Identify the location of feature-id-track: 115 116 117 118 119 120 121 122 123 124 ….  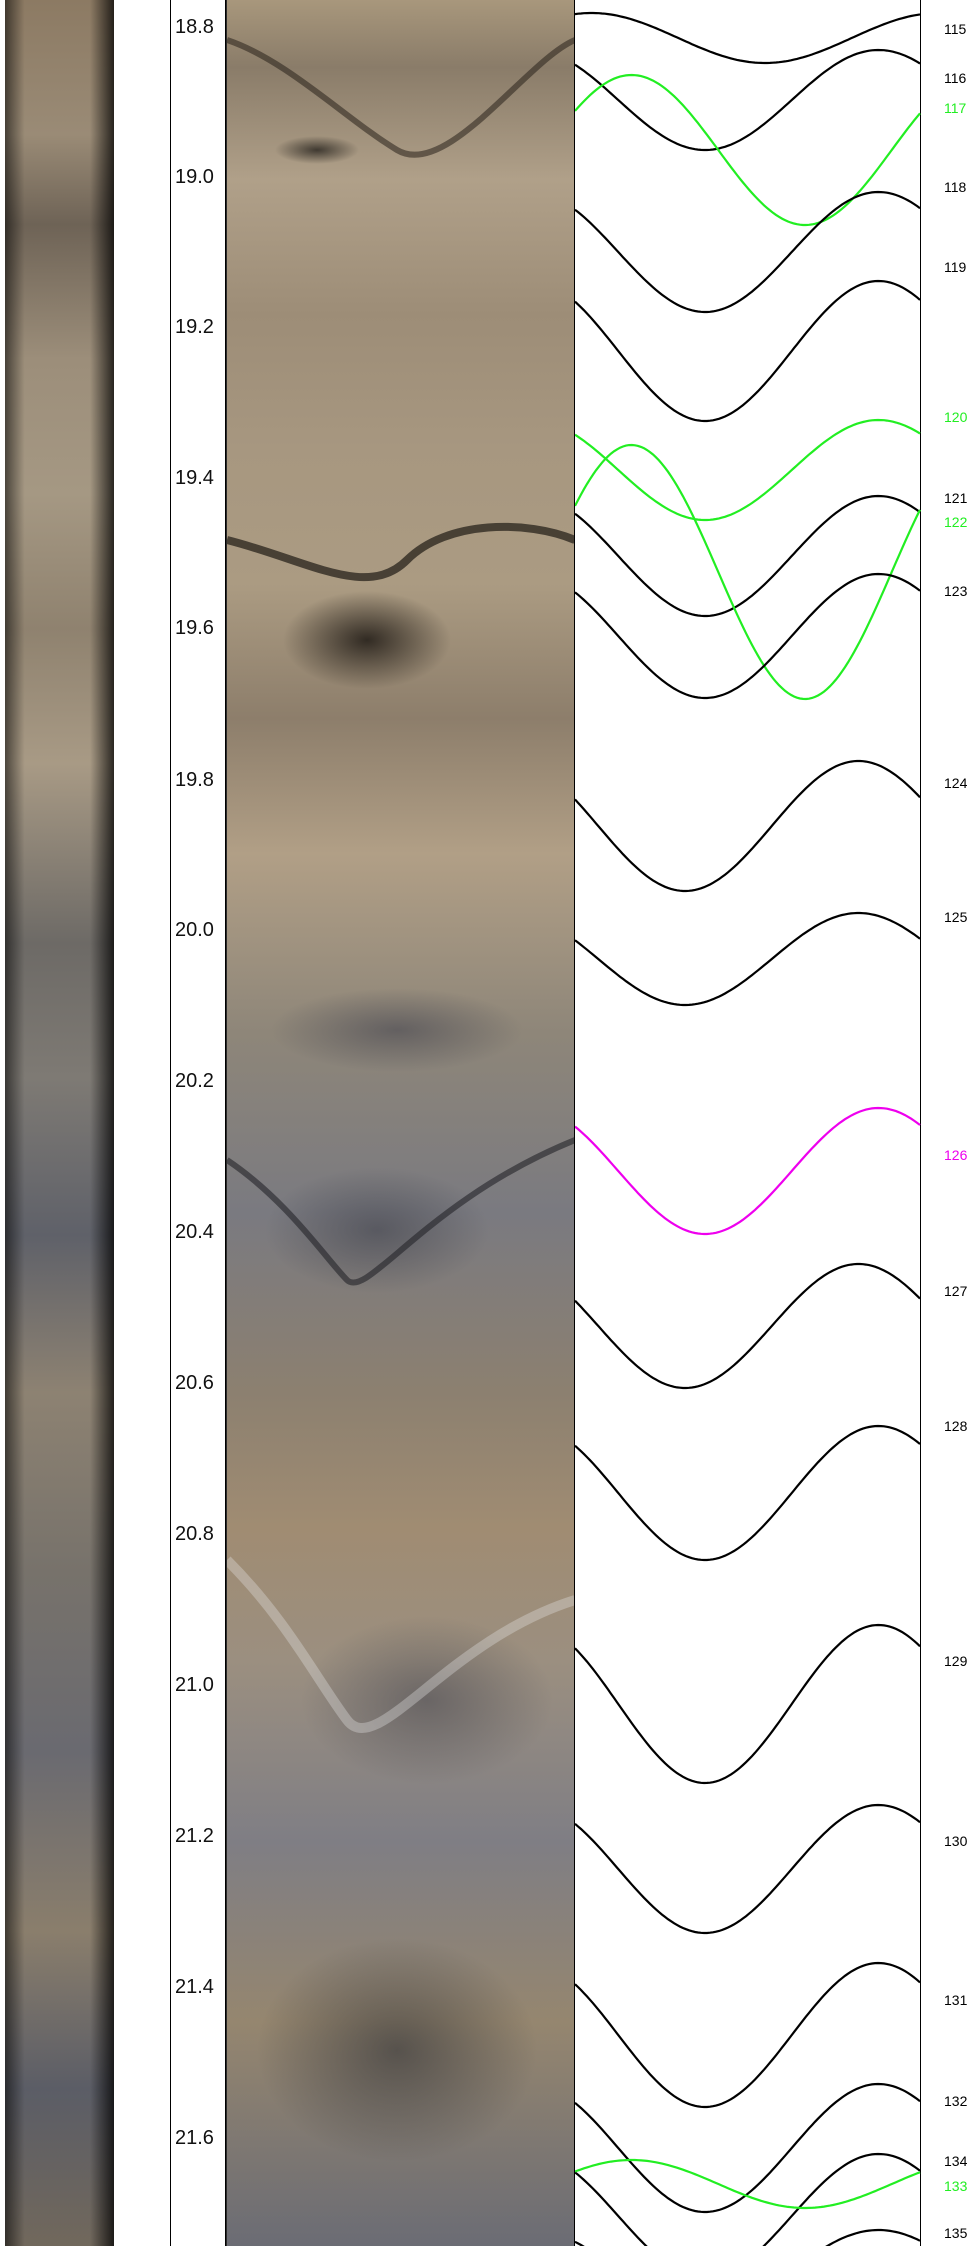
(950, 1123).